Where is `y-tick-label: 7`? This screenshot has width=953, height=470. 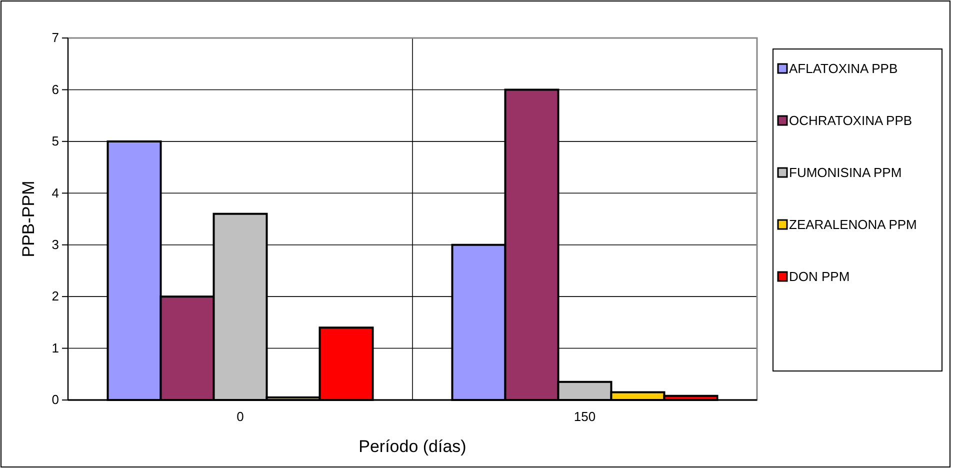 y-tick-label: 7 is located at coordinates (55, 38).